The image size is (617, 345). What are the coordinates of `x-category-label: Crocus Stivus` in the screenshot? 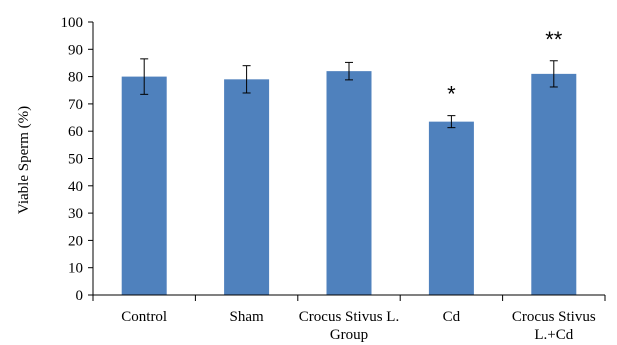 It's located at (554, 317).